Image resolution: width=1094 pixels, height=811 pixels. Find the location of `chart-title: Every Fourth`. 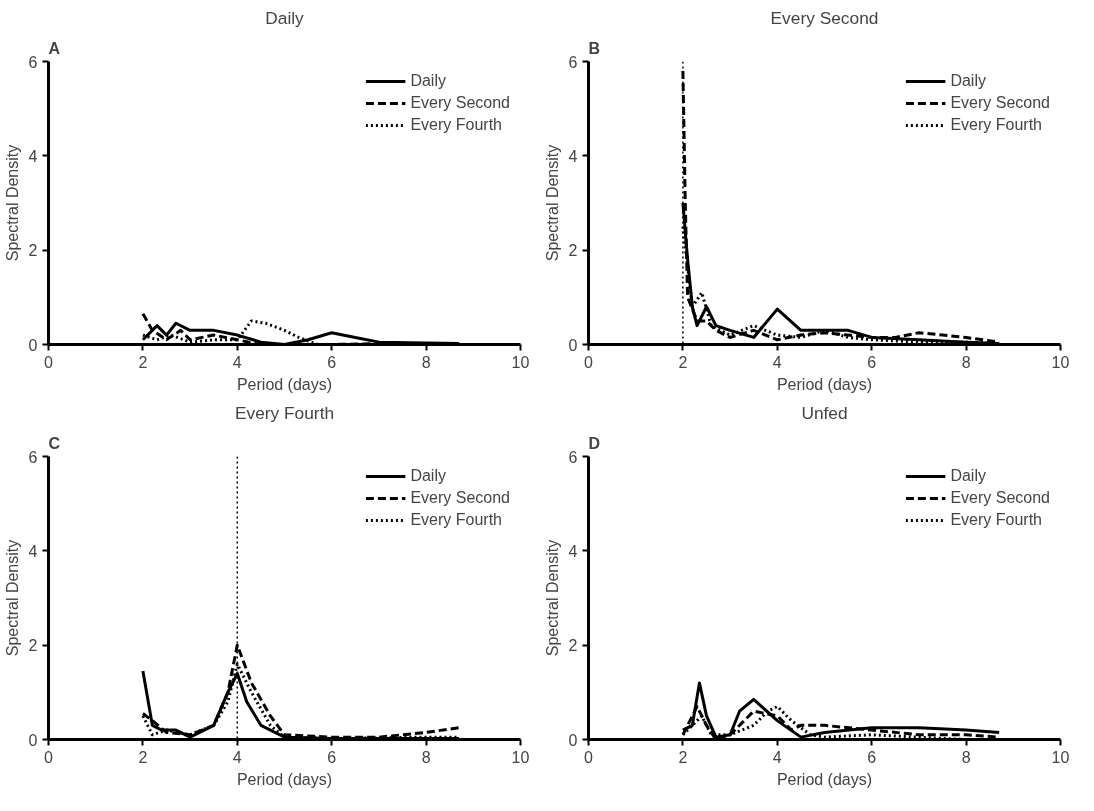

chart-title: Every Fourth is located at coordinates (284, 412).